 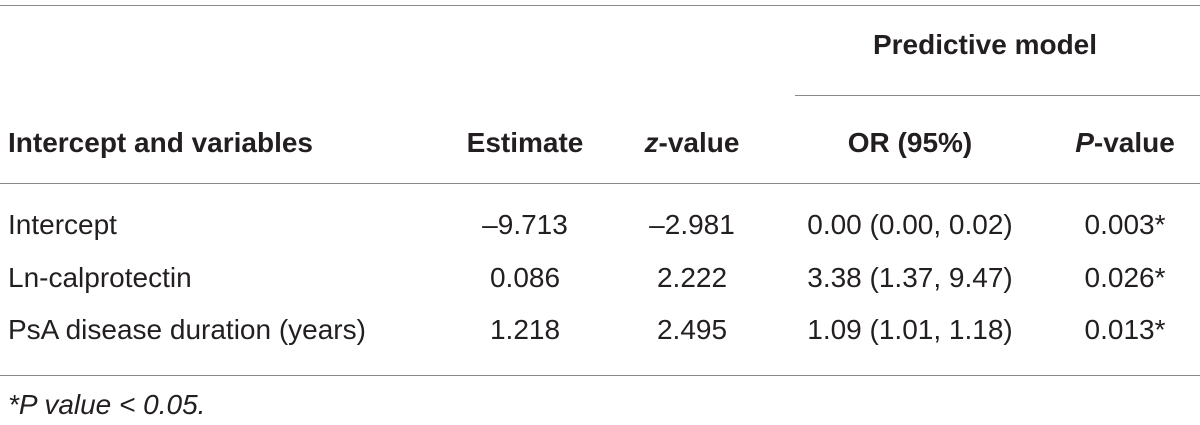 What do you see at coordinates (910, 329) in the screenshot?
I see `cell: 1.09 (1.01, 1.18)` at bounding box center [910, 329].